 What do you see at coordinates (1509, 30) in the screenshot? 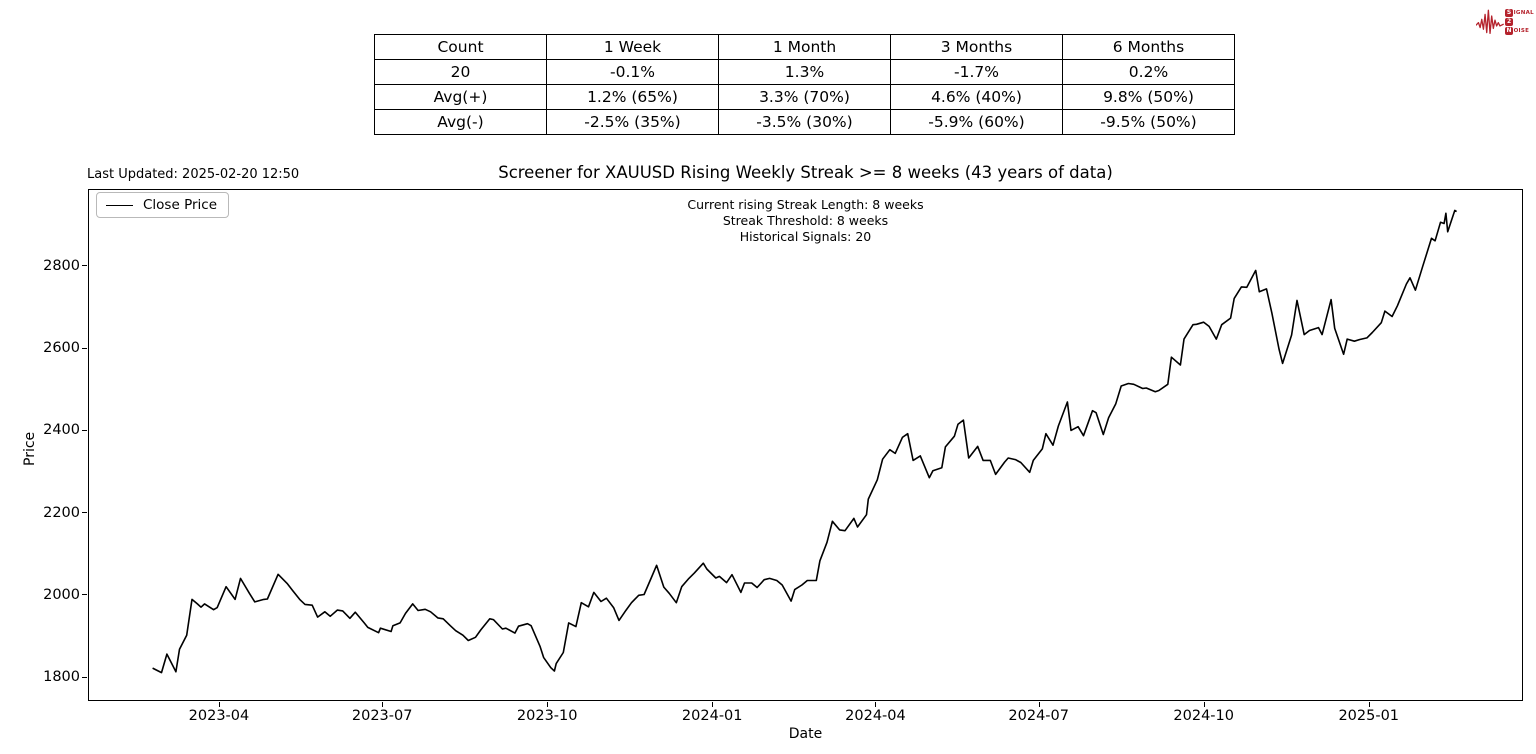
I see `logo-badge-n: N` at bounding box center [1509, 30].